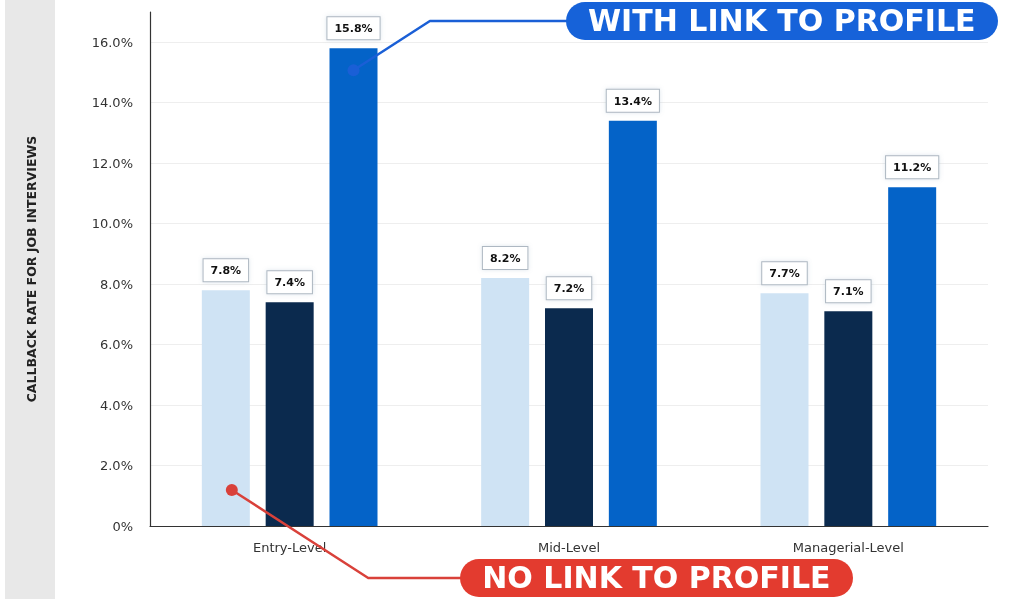  Describe the element at coordinates (112, 103) in the screenshot. I see `y-tick-label: 14.0%` at that location.